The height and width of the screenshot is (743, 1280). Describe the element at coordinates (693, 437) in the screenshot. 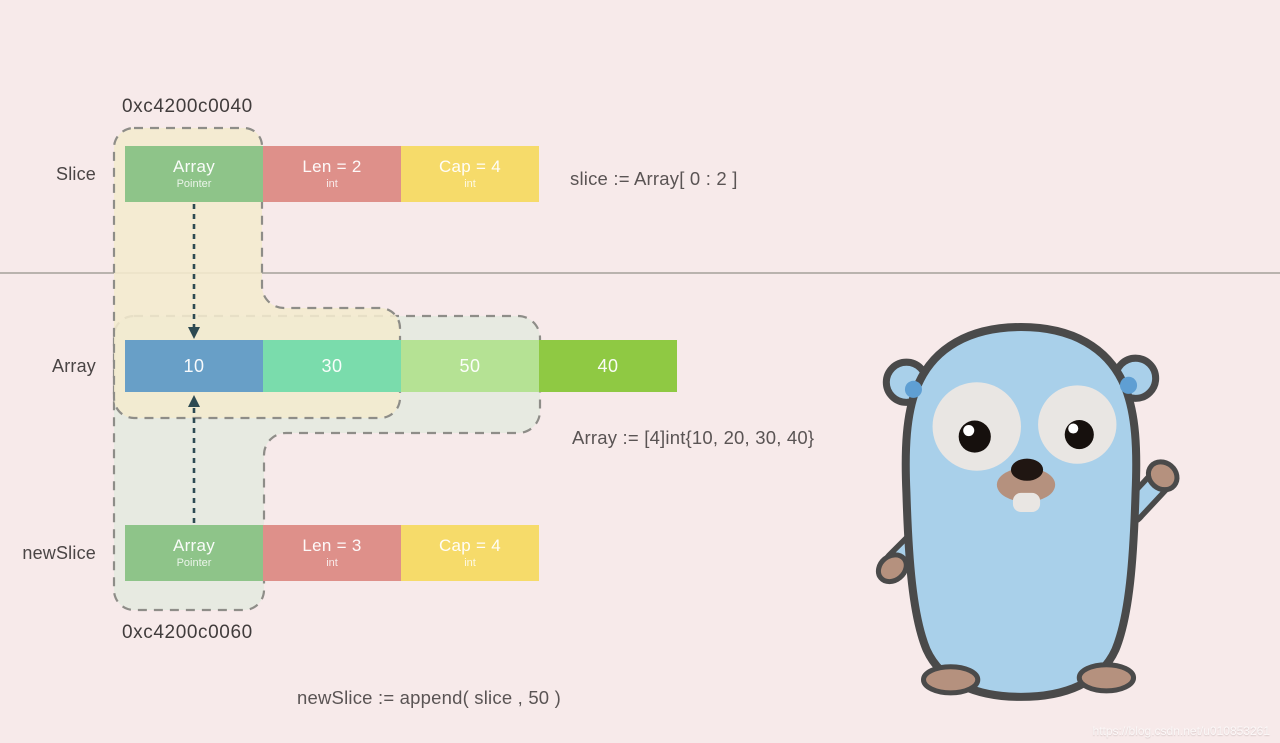

I see `array-code-caption: Array := [4]int{10, 20, 30, 40}` at that location.